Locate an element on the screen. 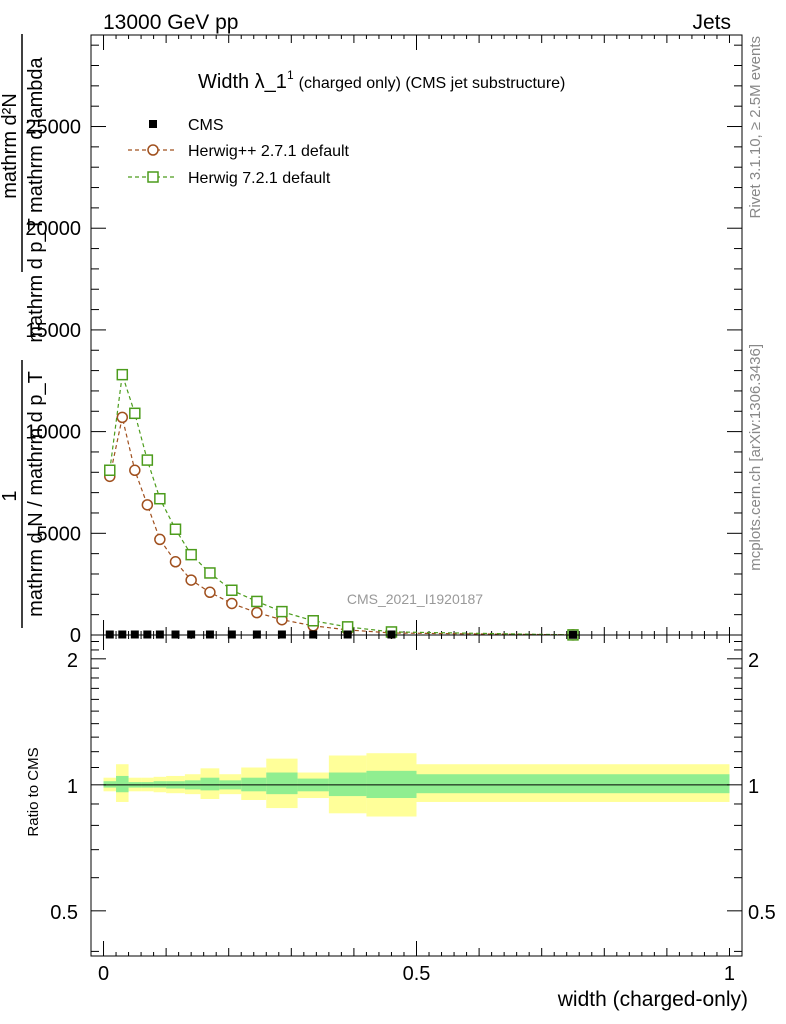 The width and height of the screenshot is (786, 1024). main-y-tick-label: 10000 is located at coordinates (53, 433).